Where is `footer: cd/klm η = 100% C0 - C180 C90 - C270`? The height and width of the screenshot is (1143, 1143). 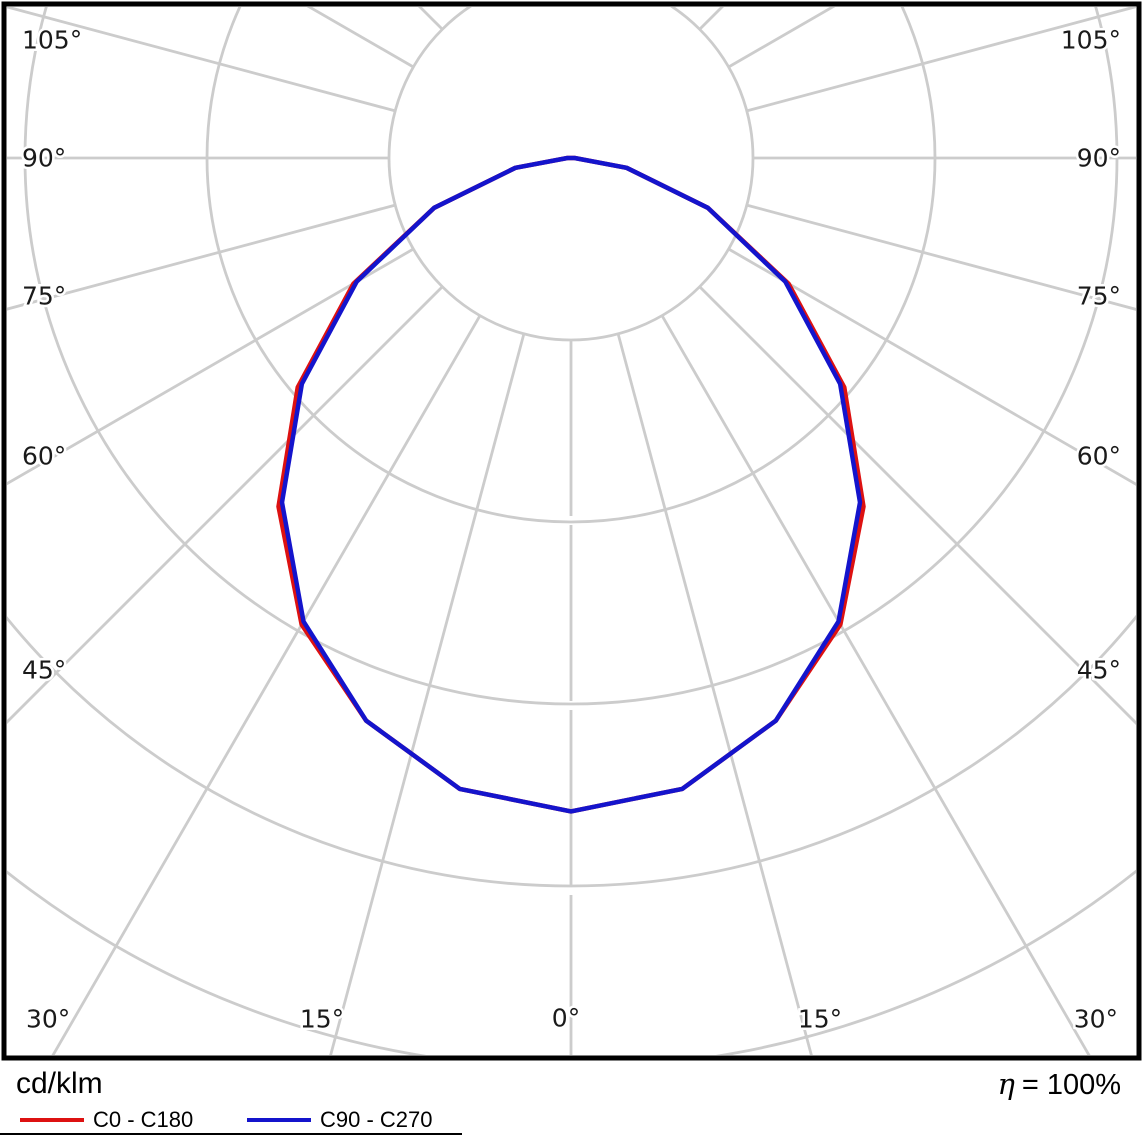
footer: cd/klm η = 100% C0 - C180 C90 - C270 is located at coordinates (571, 1102).